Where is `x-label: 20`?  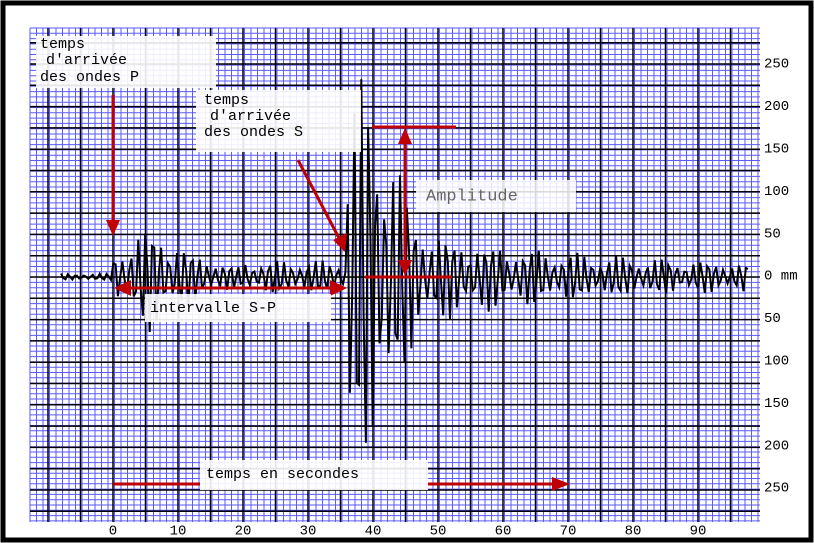
x-label: 20 is located at coordinates (243, 532).